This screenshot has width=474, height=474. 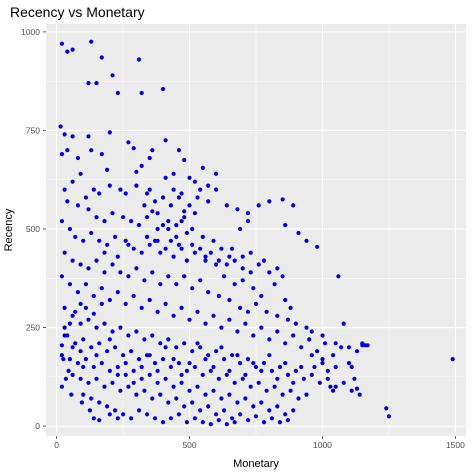 What do you see at coordinates (33, 130) in the screenshot?
I see `y-tick-label: 750` at bounding box center [33, 130].